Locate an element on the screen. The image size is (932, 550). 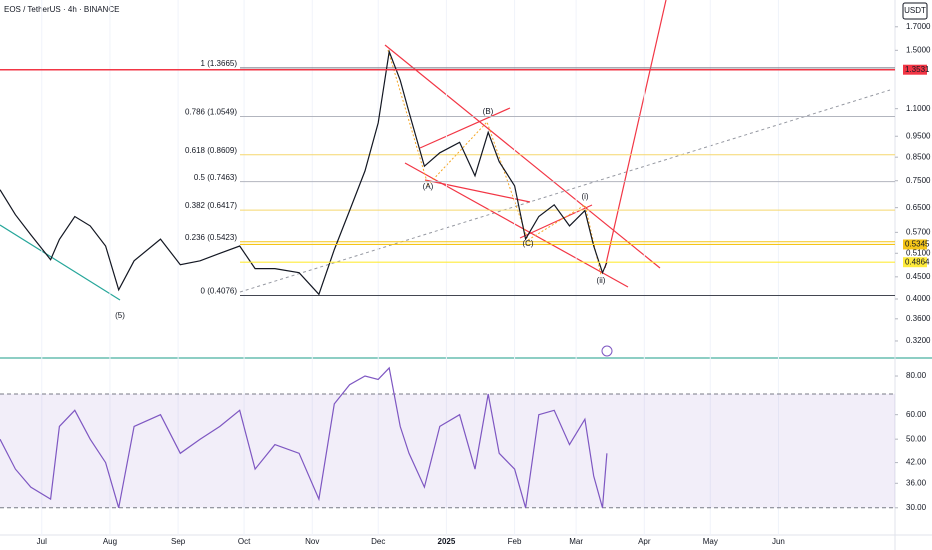
x-tick-label: Apr is located at coordinates (644, 541).